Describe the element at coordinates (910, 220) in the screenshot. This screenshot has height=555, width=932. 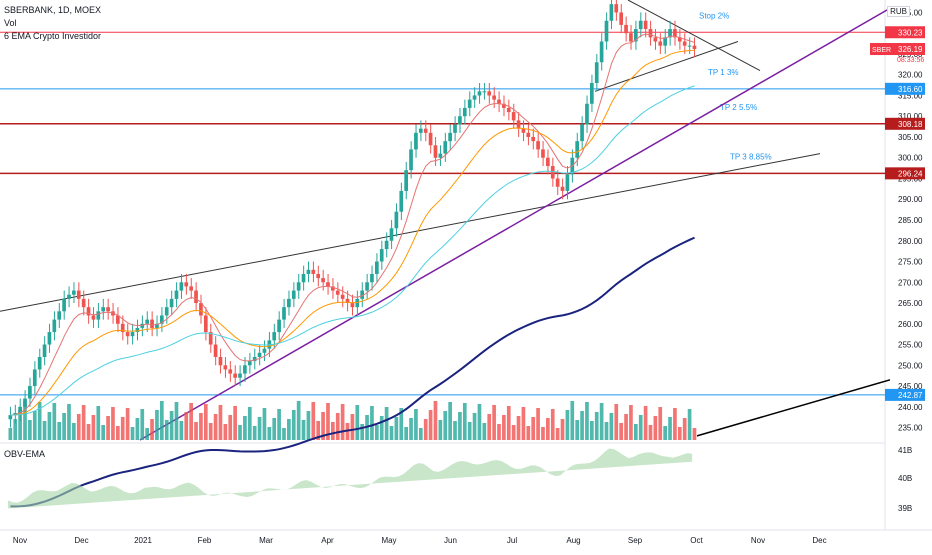
I see `y-tick-label: 285.00` at that location.